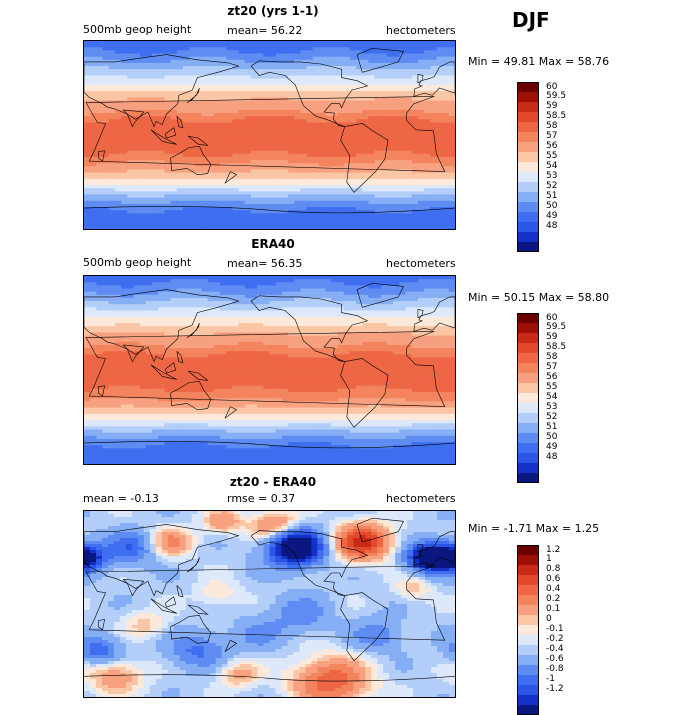  I want to click on colorbar-swatch: -0.6, so click(540, 659).